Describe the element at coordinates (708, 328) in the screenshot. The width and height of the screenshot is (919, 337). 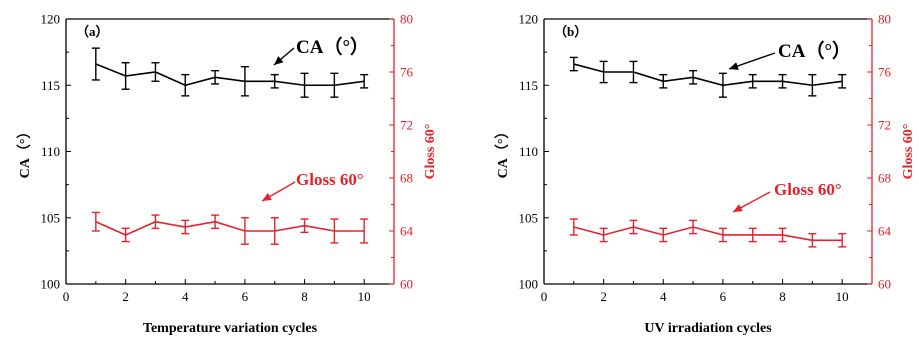
I see `x-axis-label: UV irradiation cycles` at that location.